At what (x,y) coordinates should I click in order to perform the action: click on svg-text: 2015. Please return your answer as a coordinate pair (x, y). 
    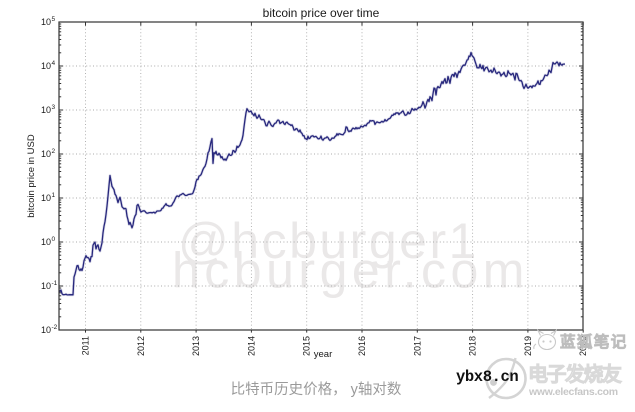
    Looking at the image, I should click on (307, 346).